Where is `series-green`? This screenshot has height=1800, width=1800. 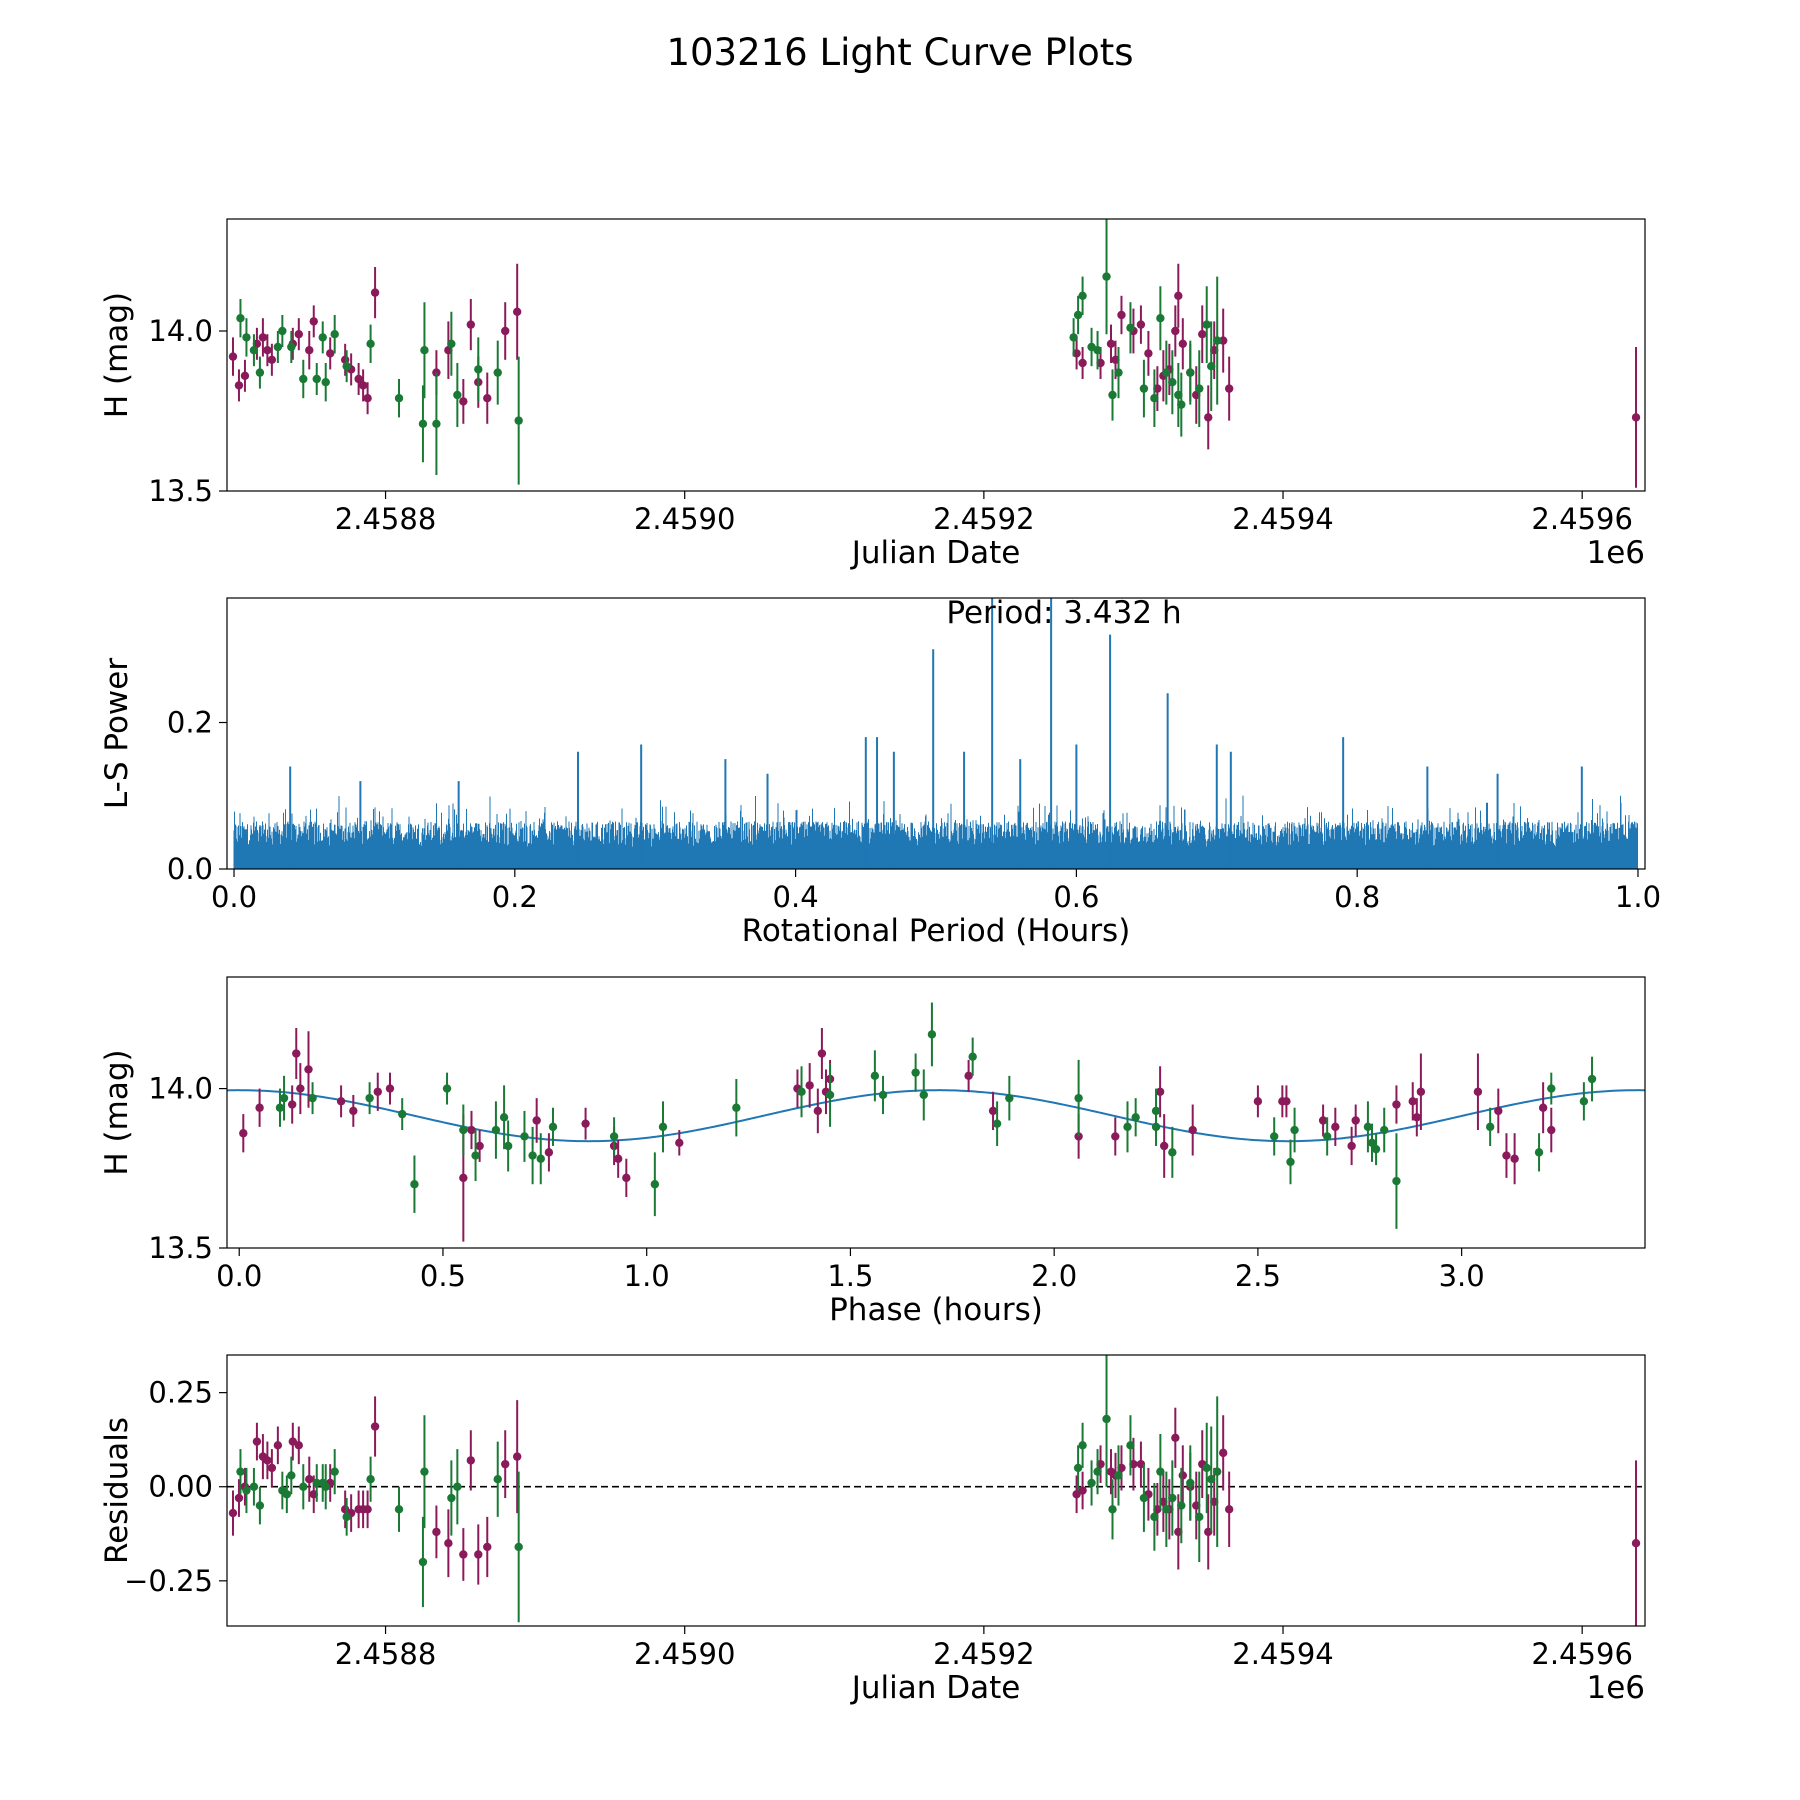
series-green is located at coordinates (936, 1115).